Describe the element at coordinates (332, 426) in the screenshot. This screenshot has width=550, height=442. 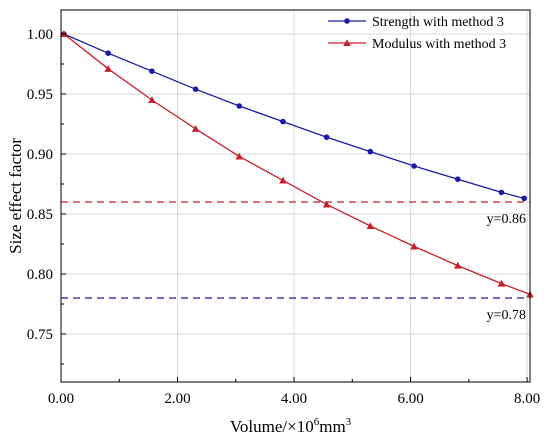
I see `x-axis-title-suffix: mm` at that location.